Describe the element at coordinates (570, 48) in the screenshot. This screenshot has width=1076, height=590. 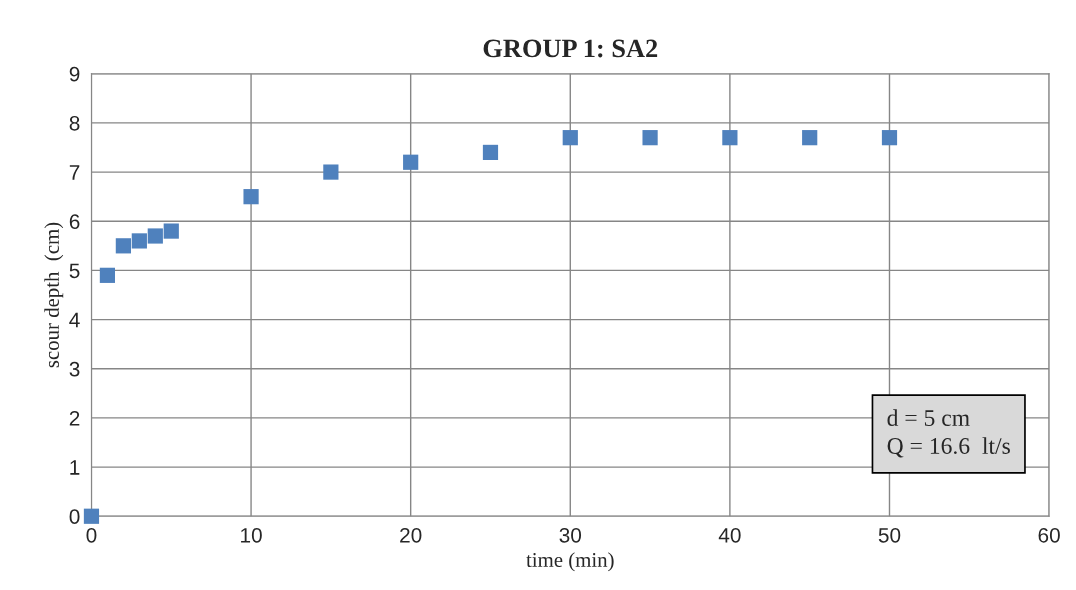
I see `chart-title: GROUP 1: SA2` at that location.